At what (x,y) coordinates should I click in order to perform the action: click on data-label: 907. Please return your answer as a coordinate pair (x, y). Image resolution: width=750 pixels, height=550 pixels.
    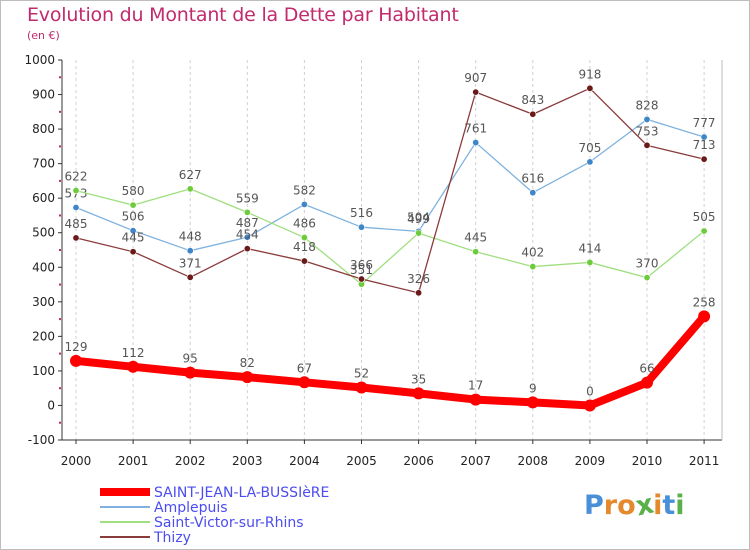
    Looking at the image, I should click on (475, 78).